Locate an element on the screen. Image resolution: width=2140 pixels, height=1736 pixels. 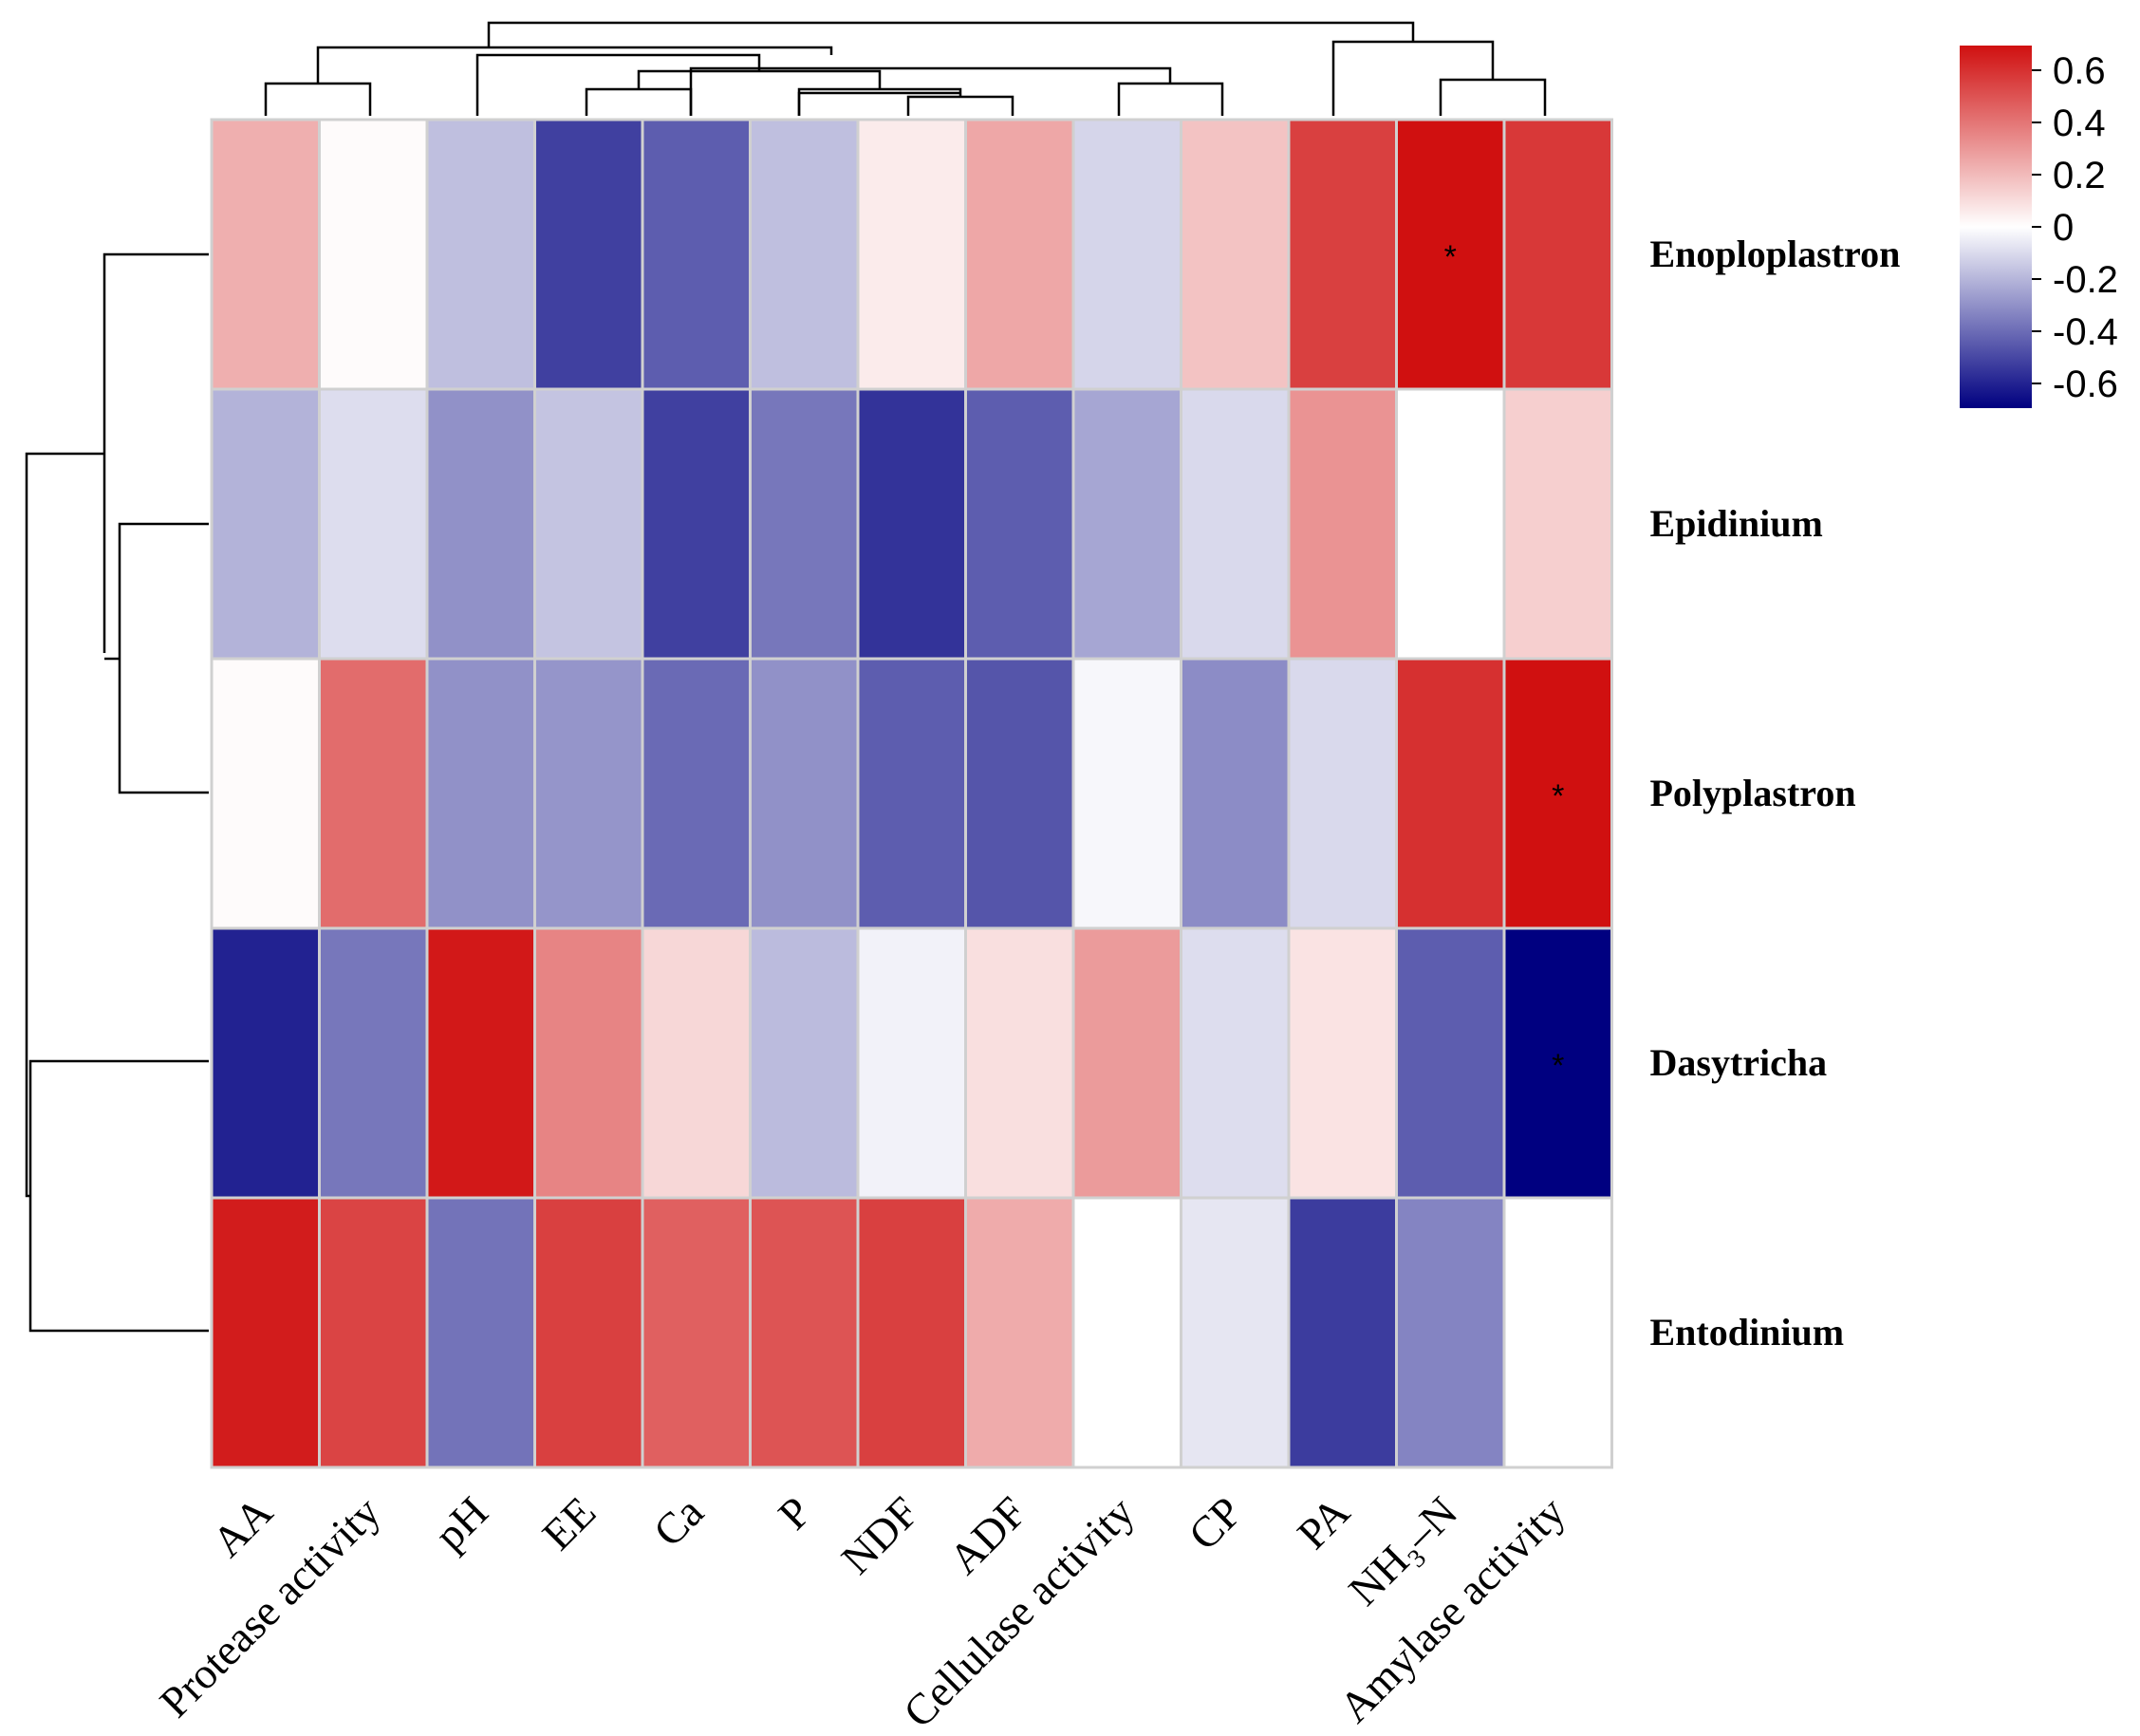
column-label: Ca is located at coordinates (678, 1522).